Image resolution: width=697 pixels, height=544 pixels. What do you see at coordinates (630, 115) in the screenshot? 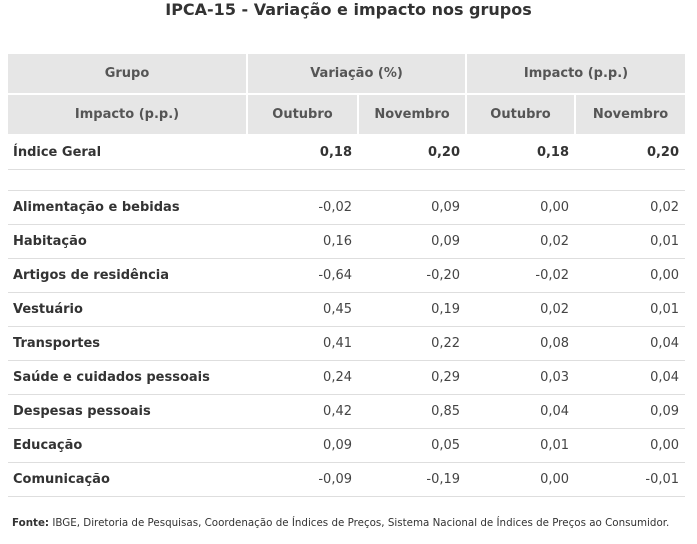
I see `subheader-impacto-novembro: Novembro` at bounding box center [630, 115].